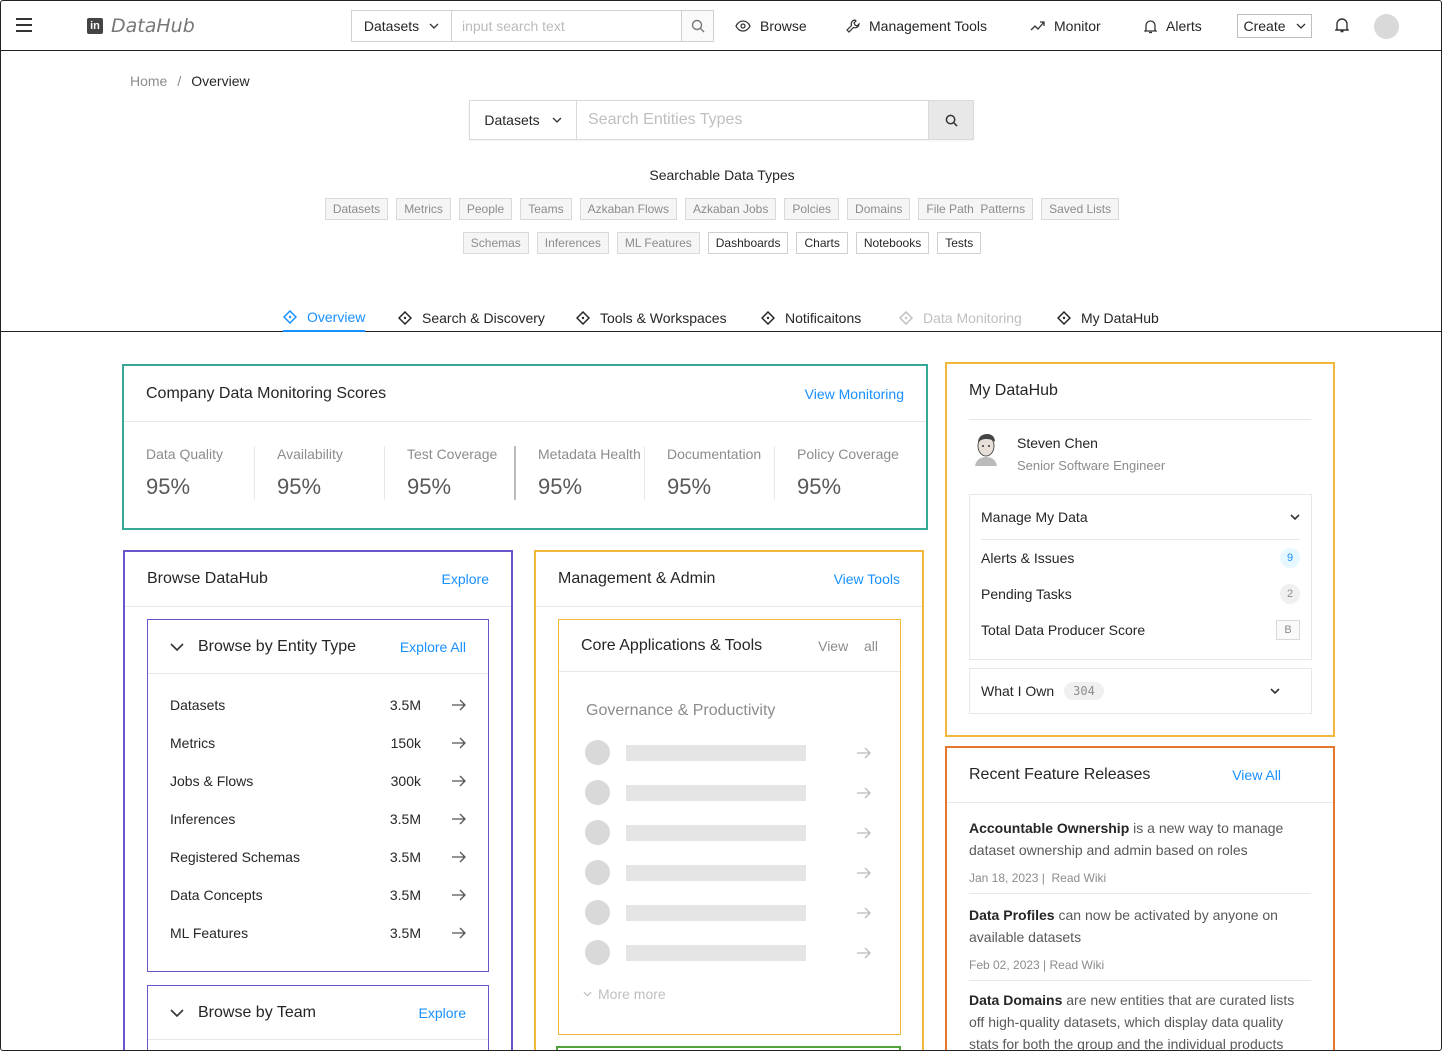 The image size is (1442, 1051). What do you see at coordinates (866, 579) in the screenshot?
I see `view-tools-link: View Tools` at bounding box center [866, 579].